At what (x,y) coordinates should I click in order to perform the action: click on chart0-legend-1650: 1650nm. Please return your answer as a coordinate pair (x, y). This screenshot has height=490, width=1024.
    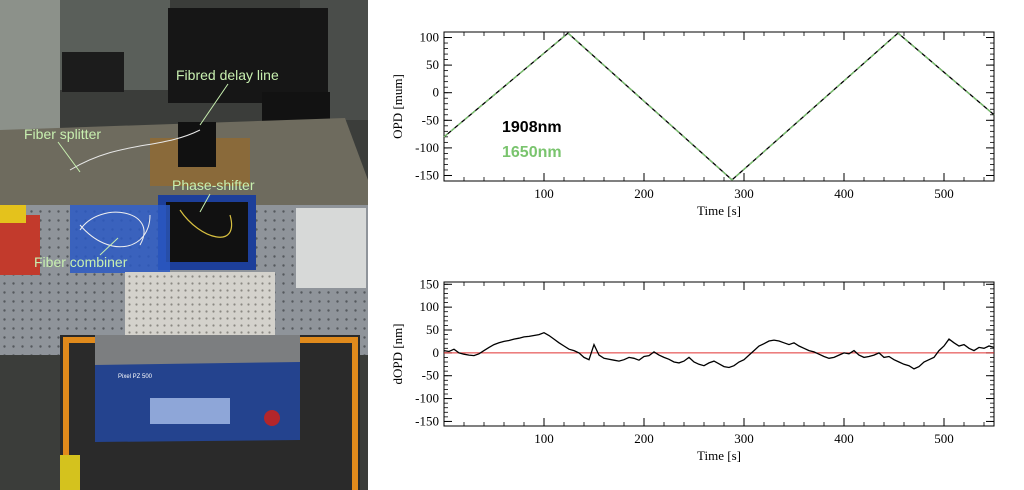
    Looking at the image, I should click on (532, 152).